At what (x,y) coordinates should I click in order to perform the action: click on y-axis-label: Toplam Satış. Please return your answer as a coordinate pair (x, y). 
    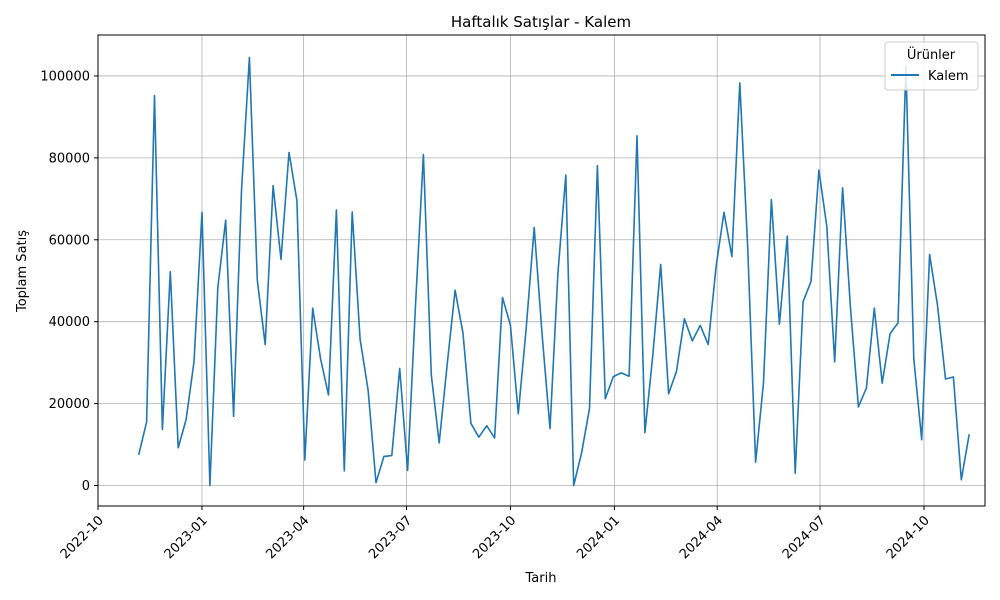
    Looking at the image, I should click on (22, 271).